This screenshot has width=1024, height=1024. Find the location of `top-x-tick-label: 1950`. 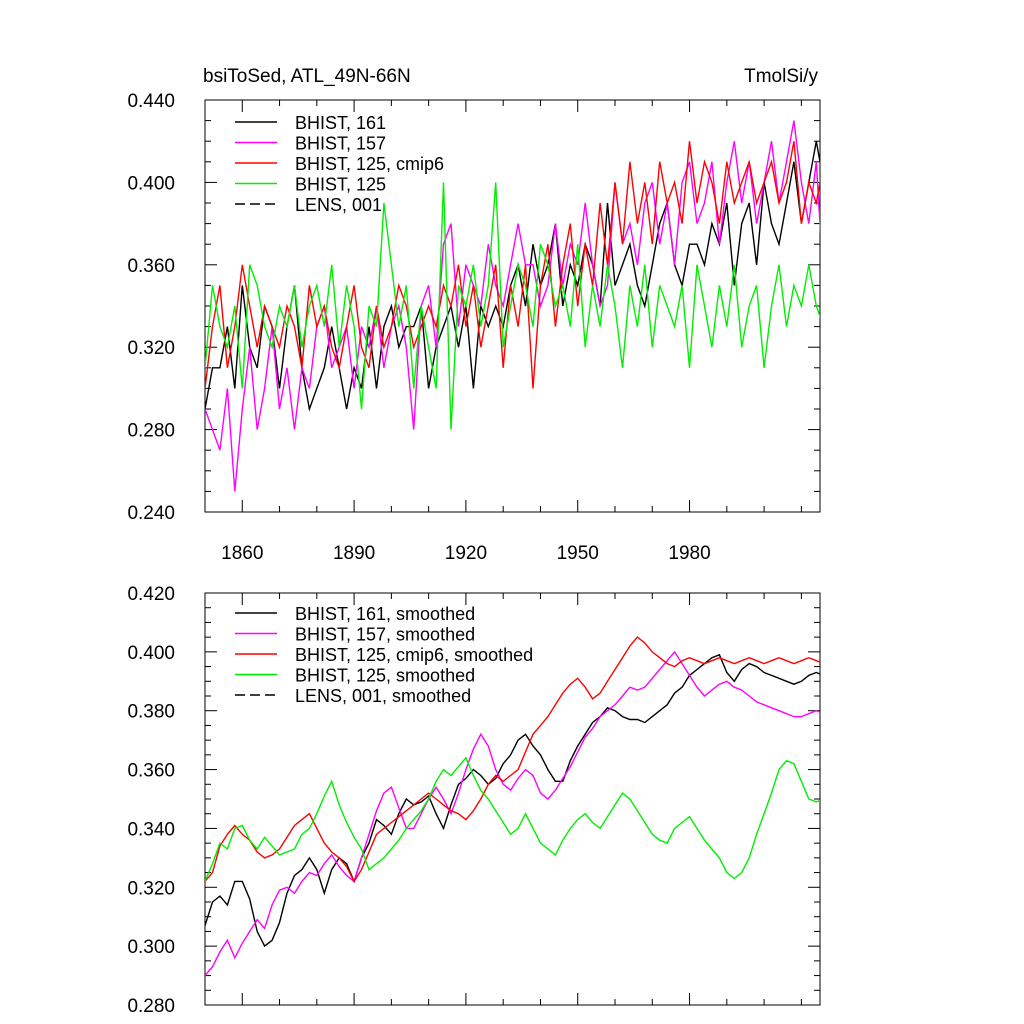

top-x-tick-label: 1950 is located at coordinates (578, 553).